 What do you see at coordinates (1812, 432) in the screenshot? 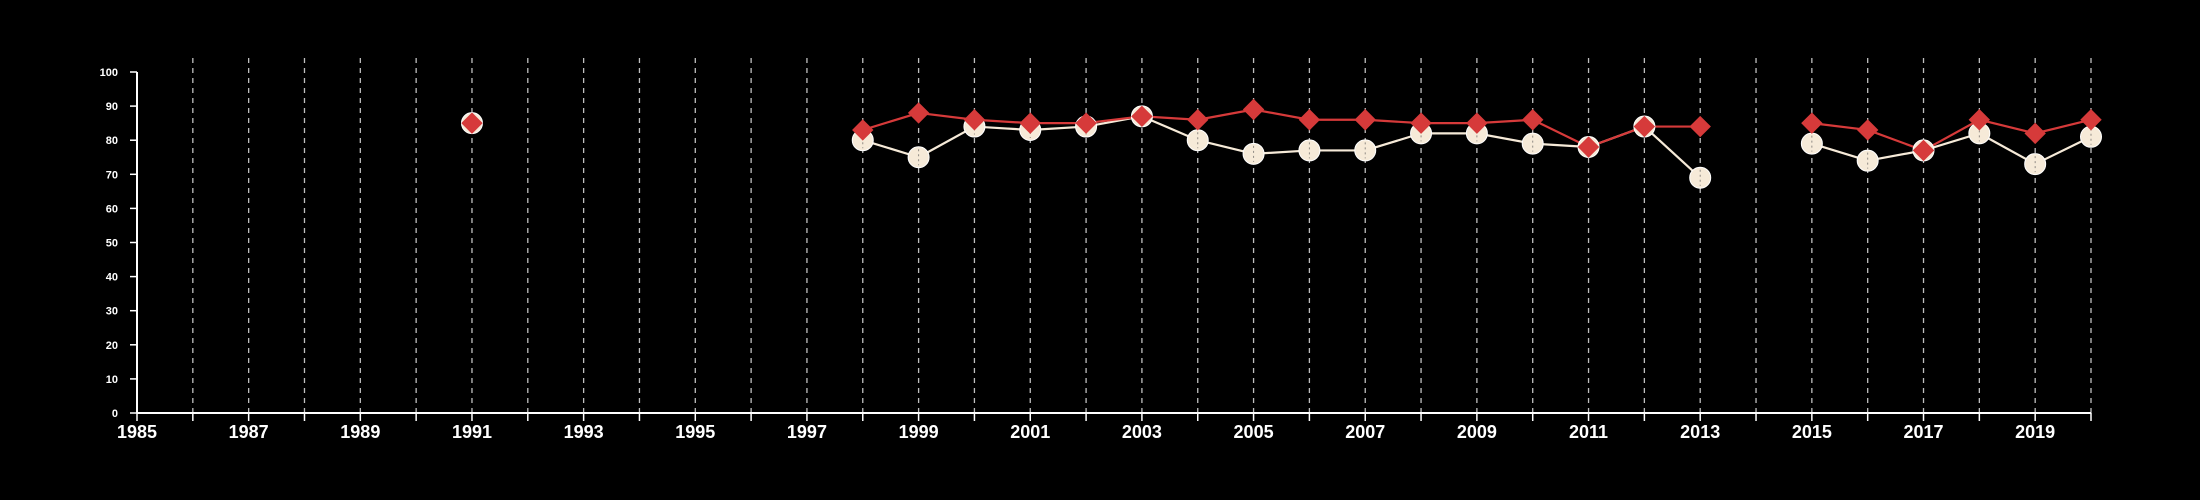
I see `x-tick-label-2015: 2015` at bounding box center [1812, 432].